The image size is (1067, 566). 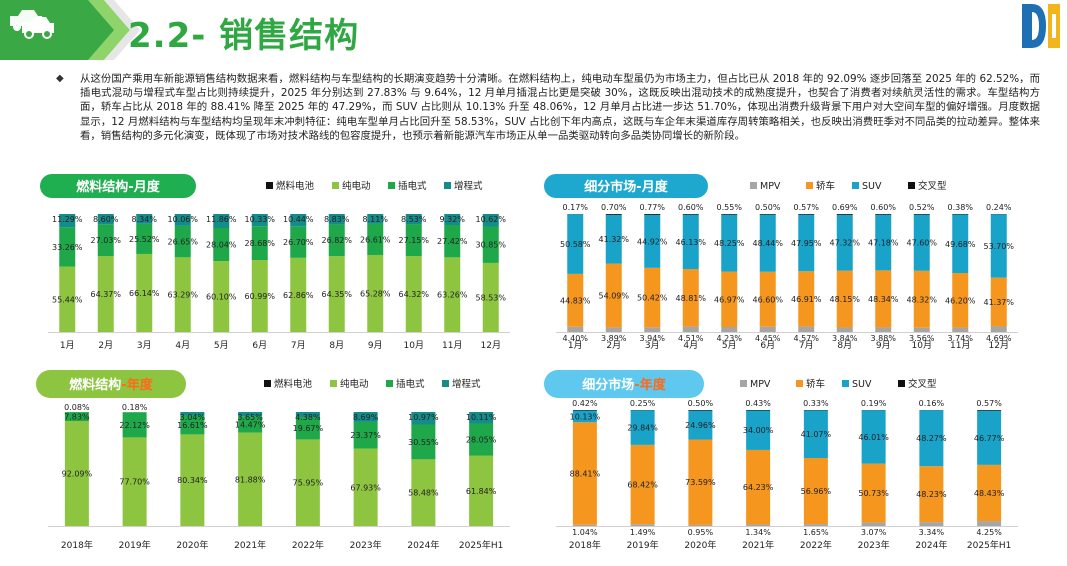 What do you see at coordinates (768, 207) in the screenshot?
I see `data-label: 0.50%` at bounding box center [768, 207].